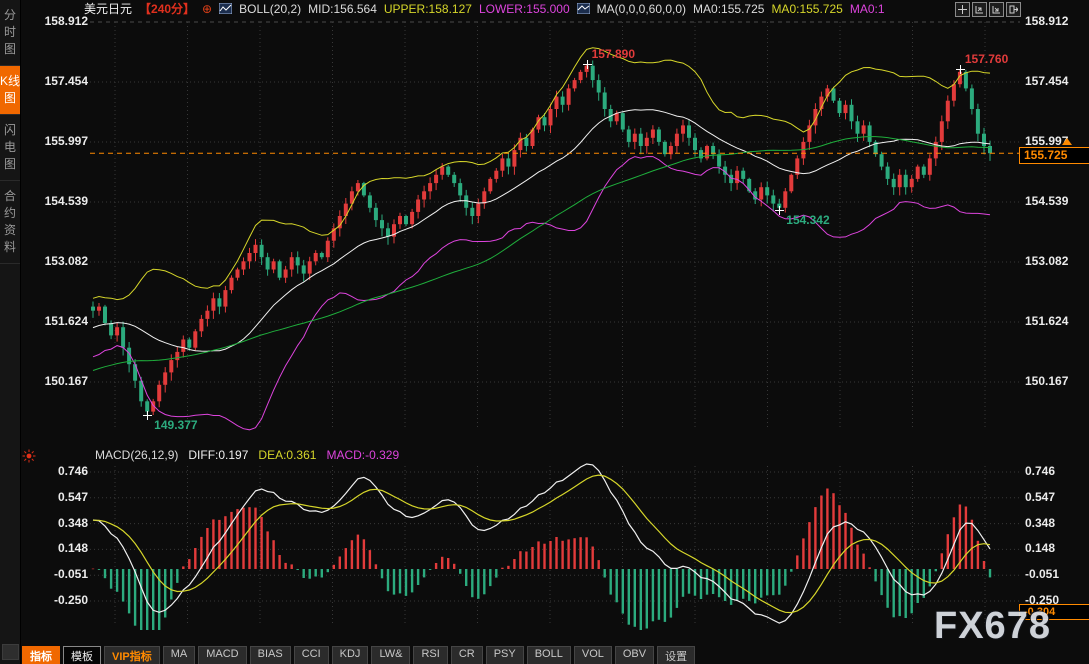  Describe the element at coordinates (82, 655) in the screenshot. I see `toolbar-button-模板: 模板` at that location.